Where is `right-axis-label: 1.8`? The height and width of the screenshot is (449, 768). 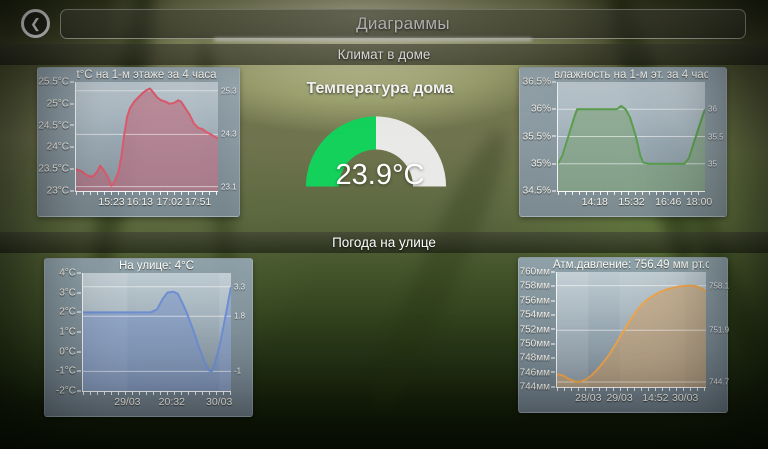
right-axis-label: 1.8 is located at coordinates (240, 316).